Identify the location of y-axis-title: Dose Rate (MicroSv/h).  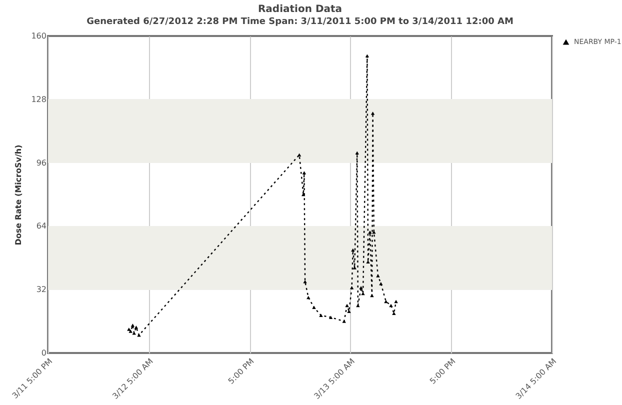
(19, 195).